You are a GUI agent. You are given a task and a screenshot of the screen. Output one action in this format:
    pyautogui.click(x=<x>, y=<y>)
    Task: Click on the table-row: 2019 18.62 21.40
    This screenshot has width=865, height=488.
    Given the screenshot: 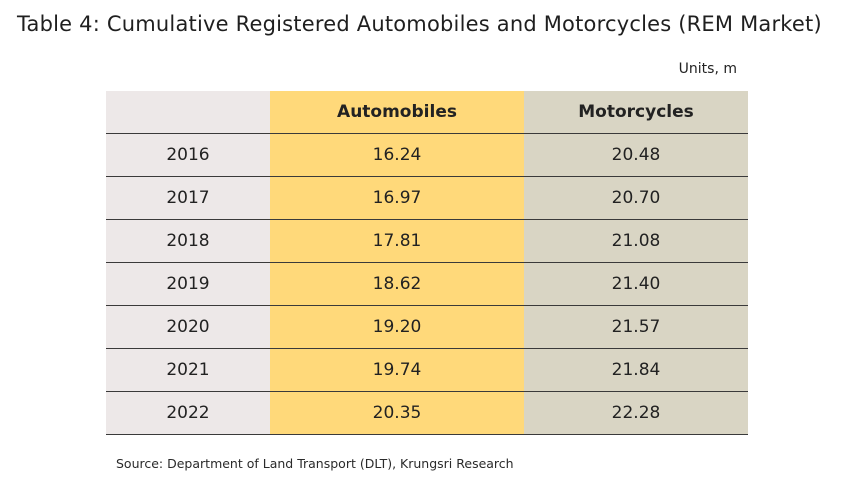 What is the action you would take?
    pyautogui.click(x=427, y=284)
    